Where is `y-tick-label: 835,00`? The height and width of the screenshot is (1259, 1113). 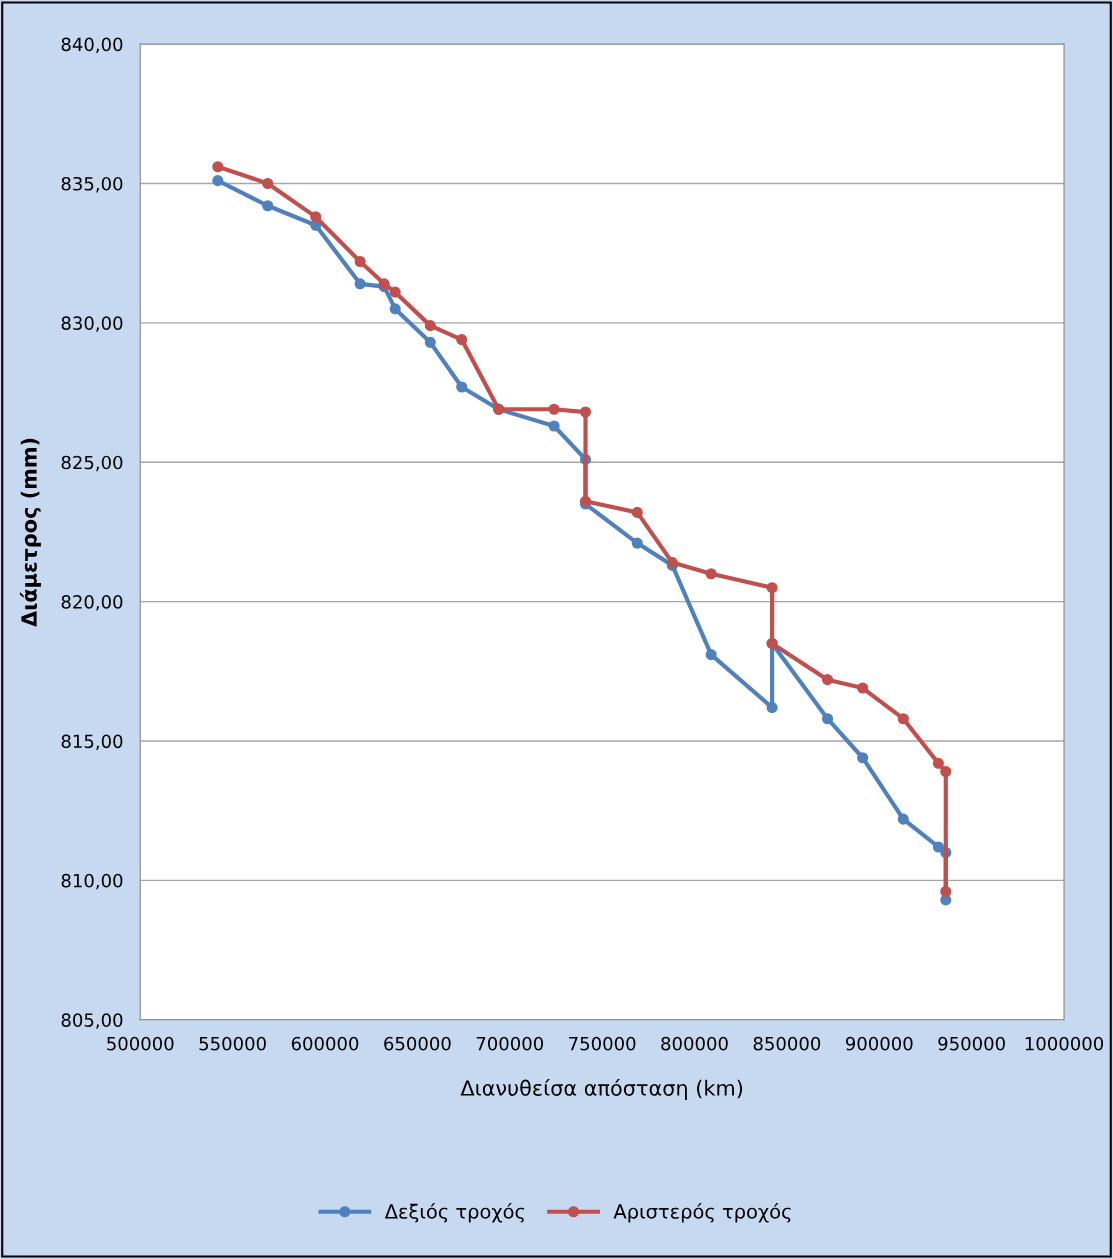 y-tick-label: 835,00 is located at coordinates (92, 184).